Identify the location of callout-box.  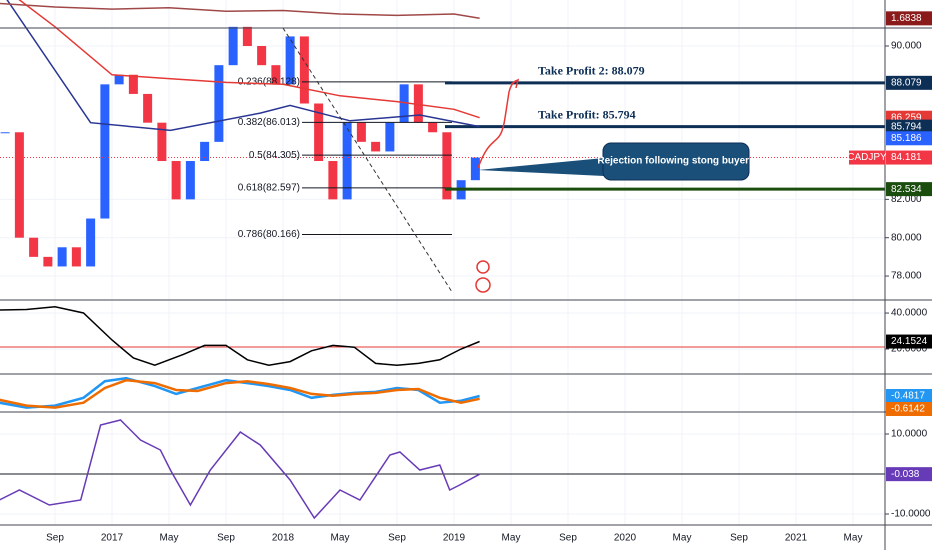
(676, 161).